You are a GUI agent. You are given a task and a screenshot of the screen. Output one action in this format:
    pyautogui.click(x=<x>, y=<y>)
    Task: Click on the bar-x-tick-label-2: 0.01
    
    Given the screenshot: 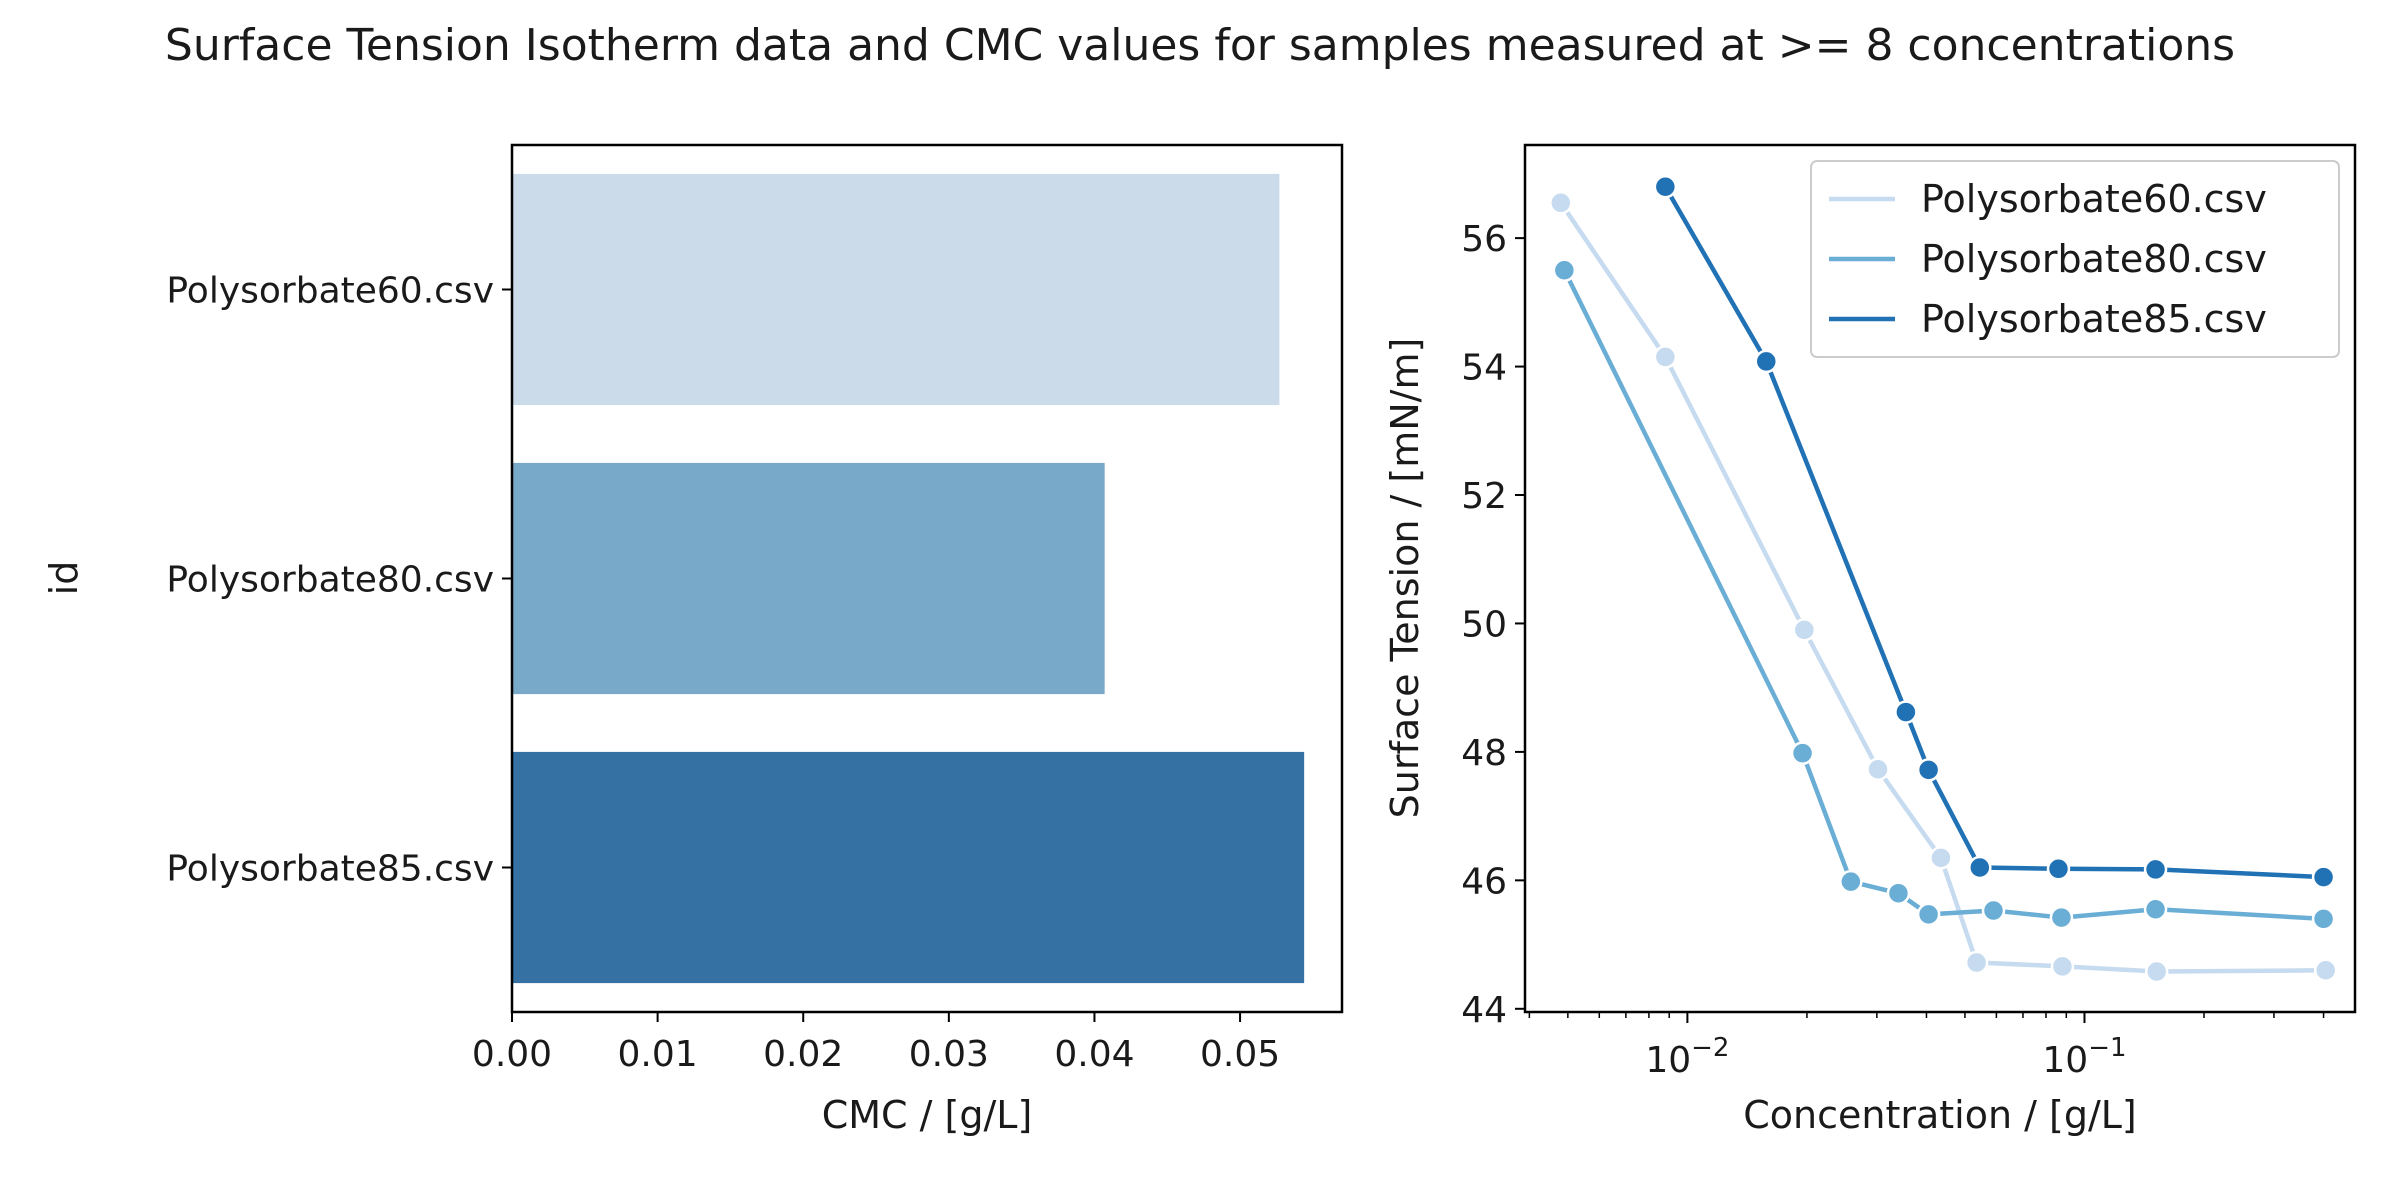 What is the action you would take?
    pyautogui.click(x=658, y=1054)
    